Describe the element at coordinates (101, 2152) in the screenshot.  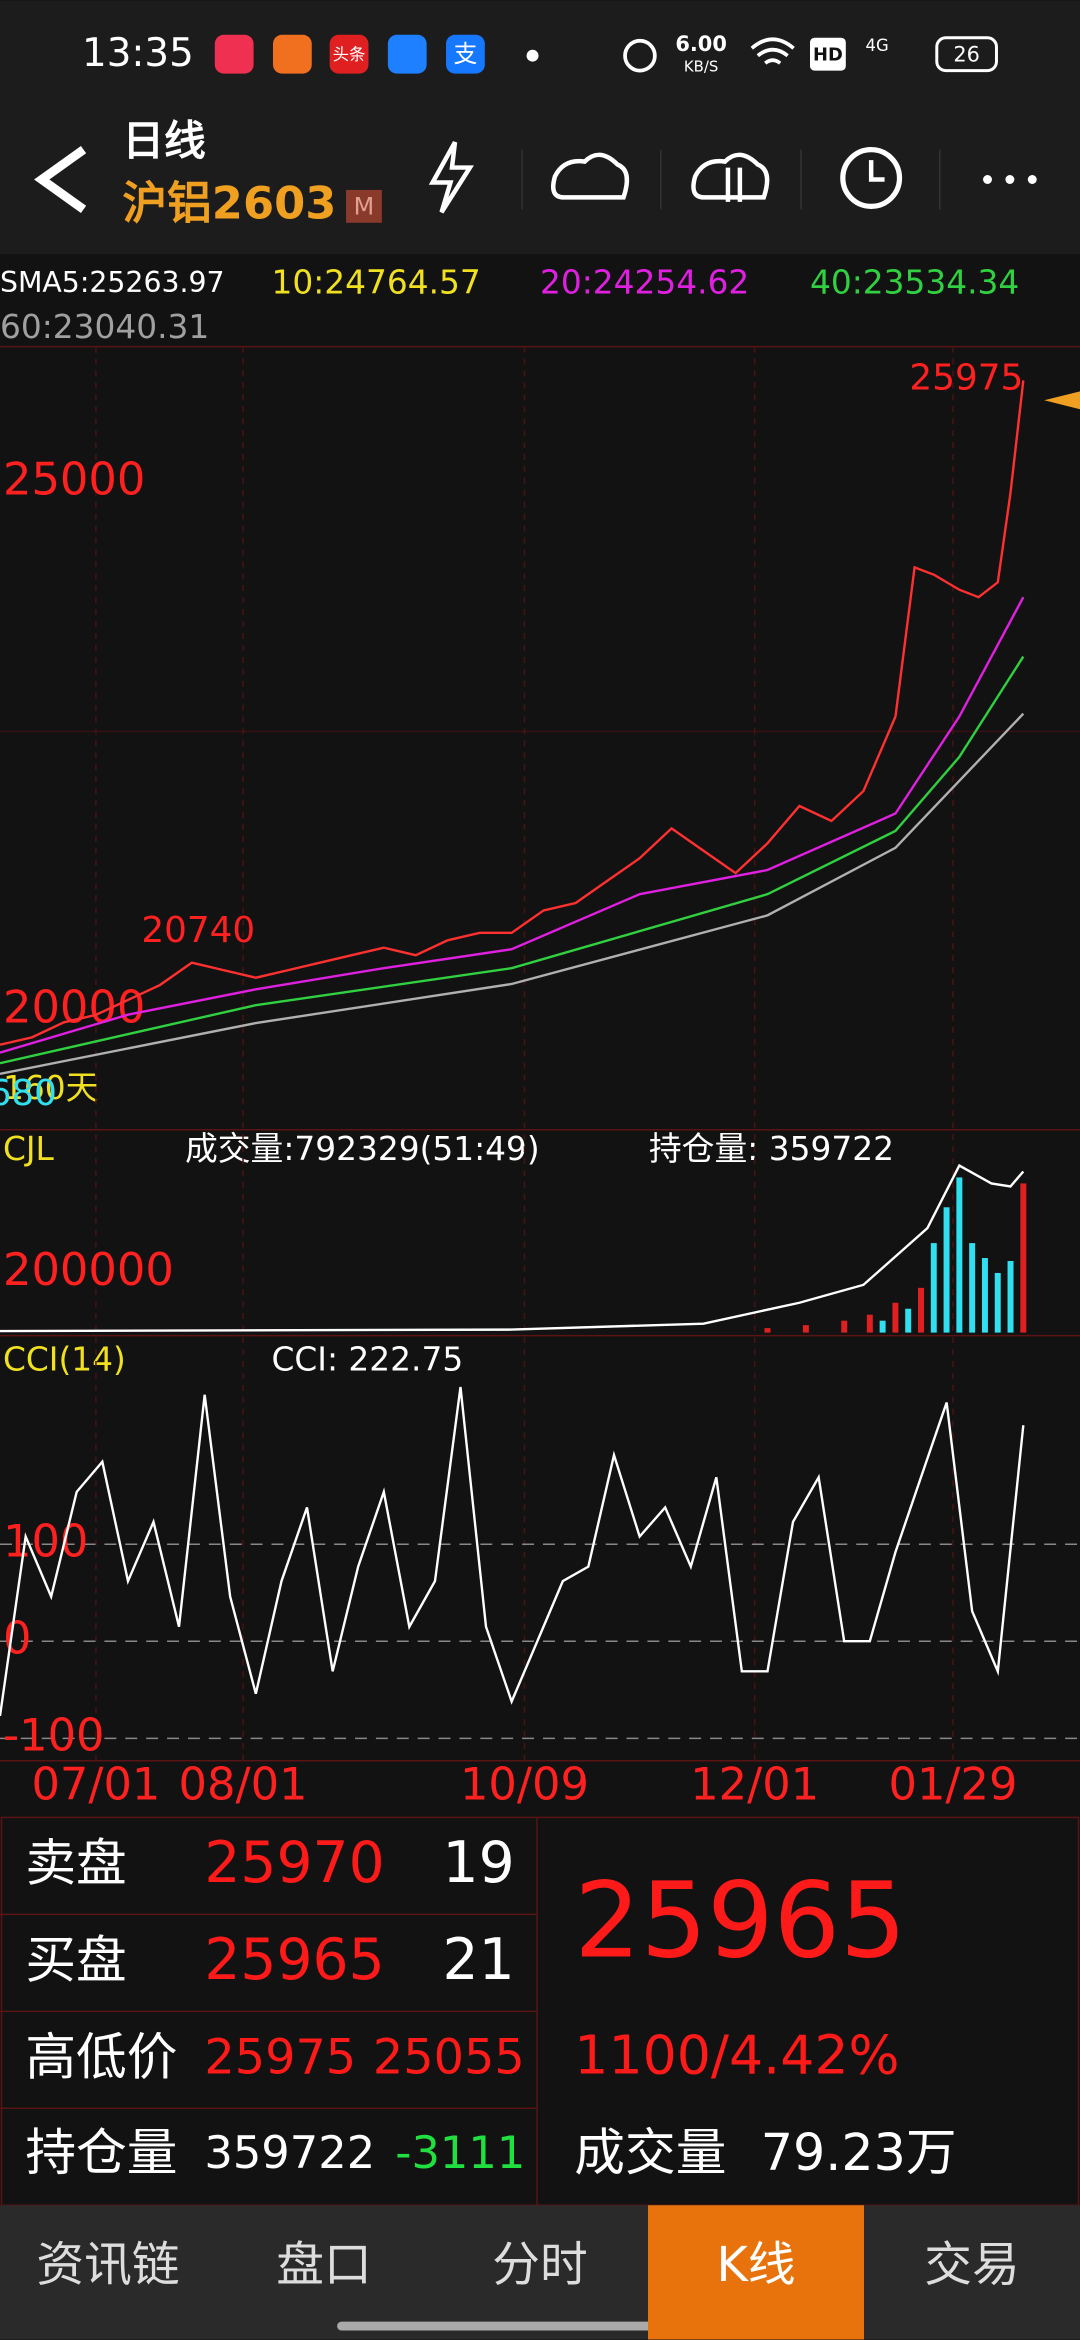
I see `quote-label: 持仓量` at that location.